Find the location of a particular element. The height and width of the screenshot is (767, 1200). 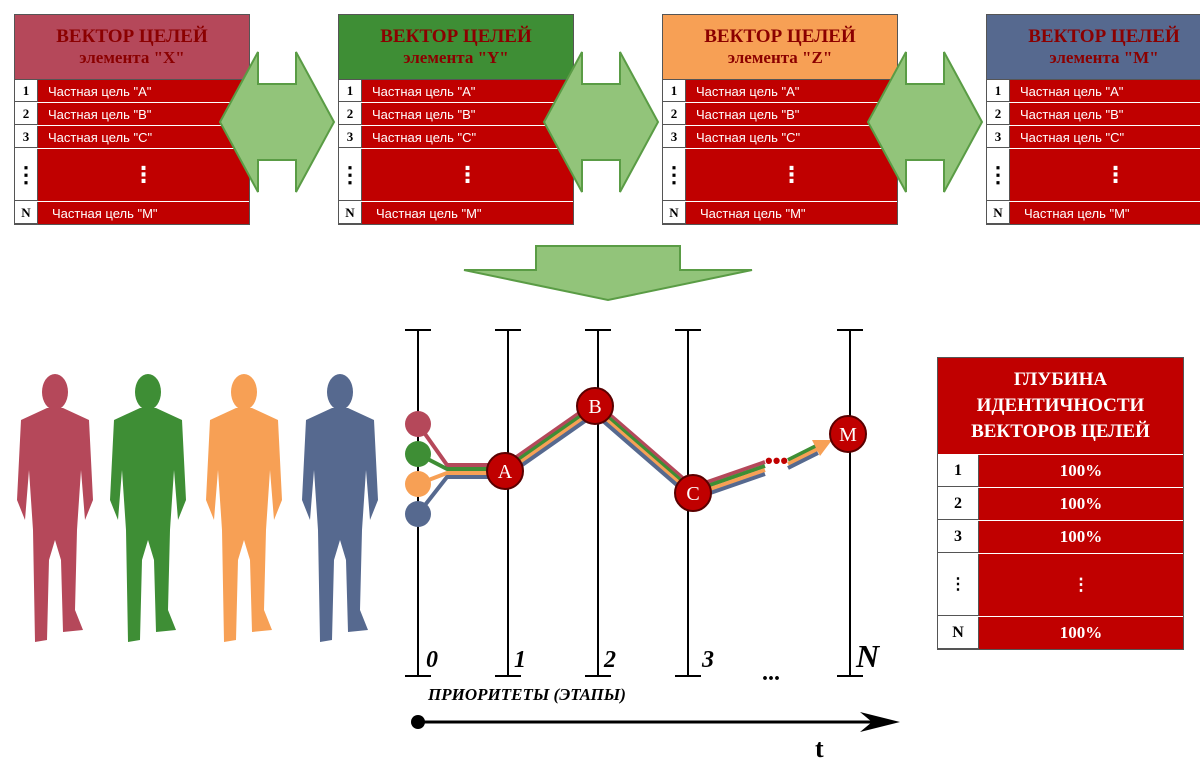

time-axis is located at coordinates (655, 722).